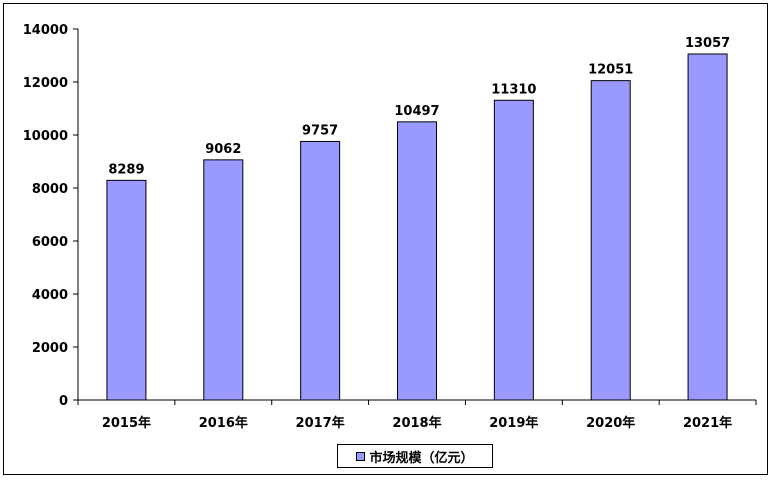  Describe the element at coordinates (50, 189) in the screenshot. I see `y-tick-label: 8000` at that location.